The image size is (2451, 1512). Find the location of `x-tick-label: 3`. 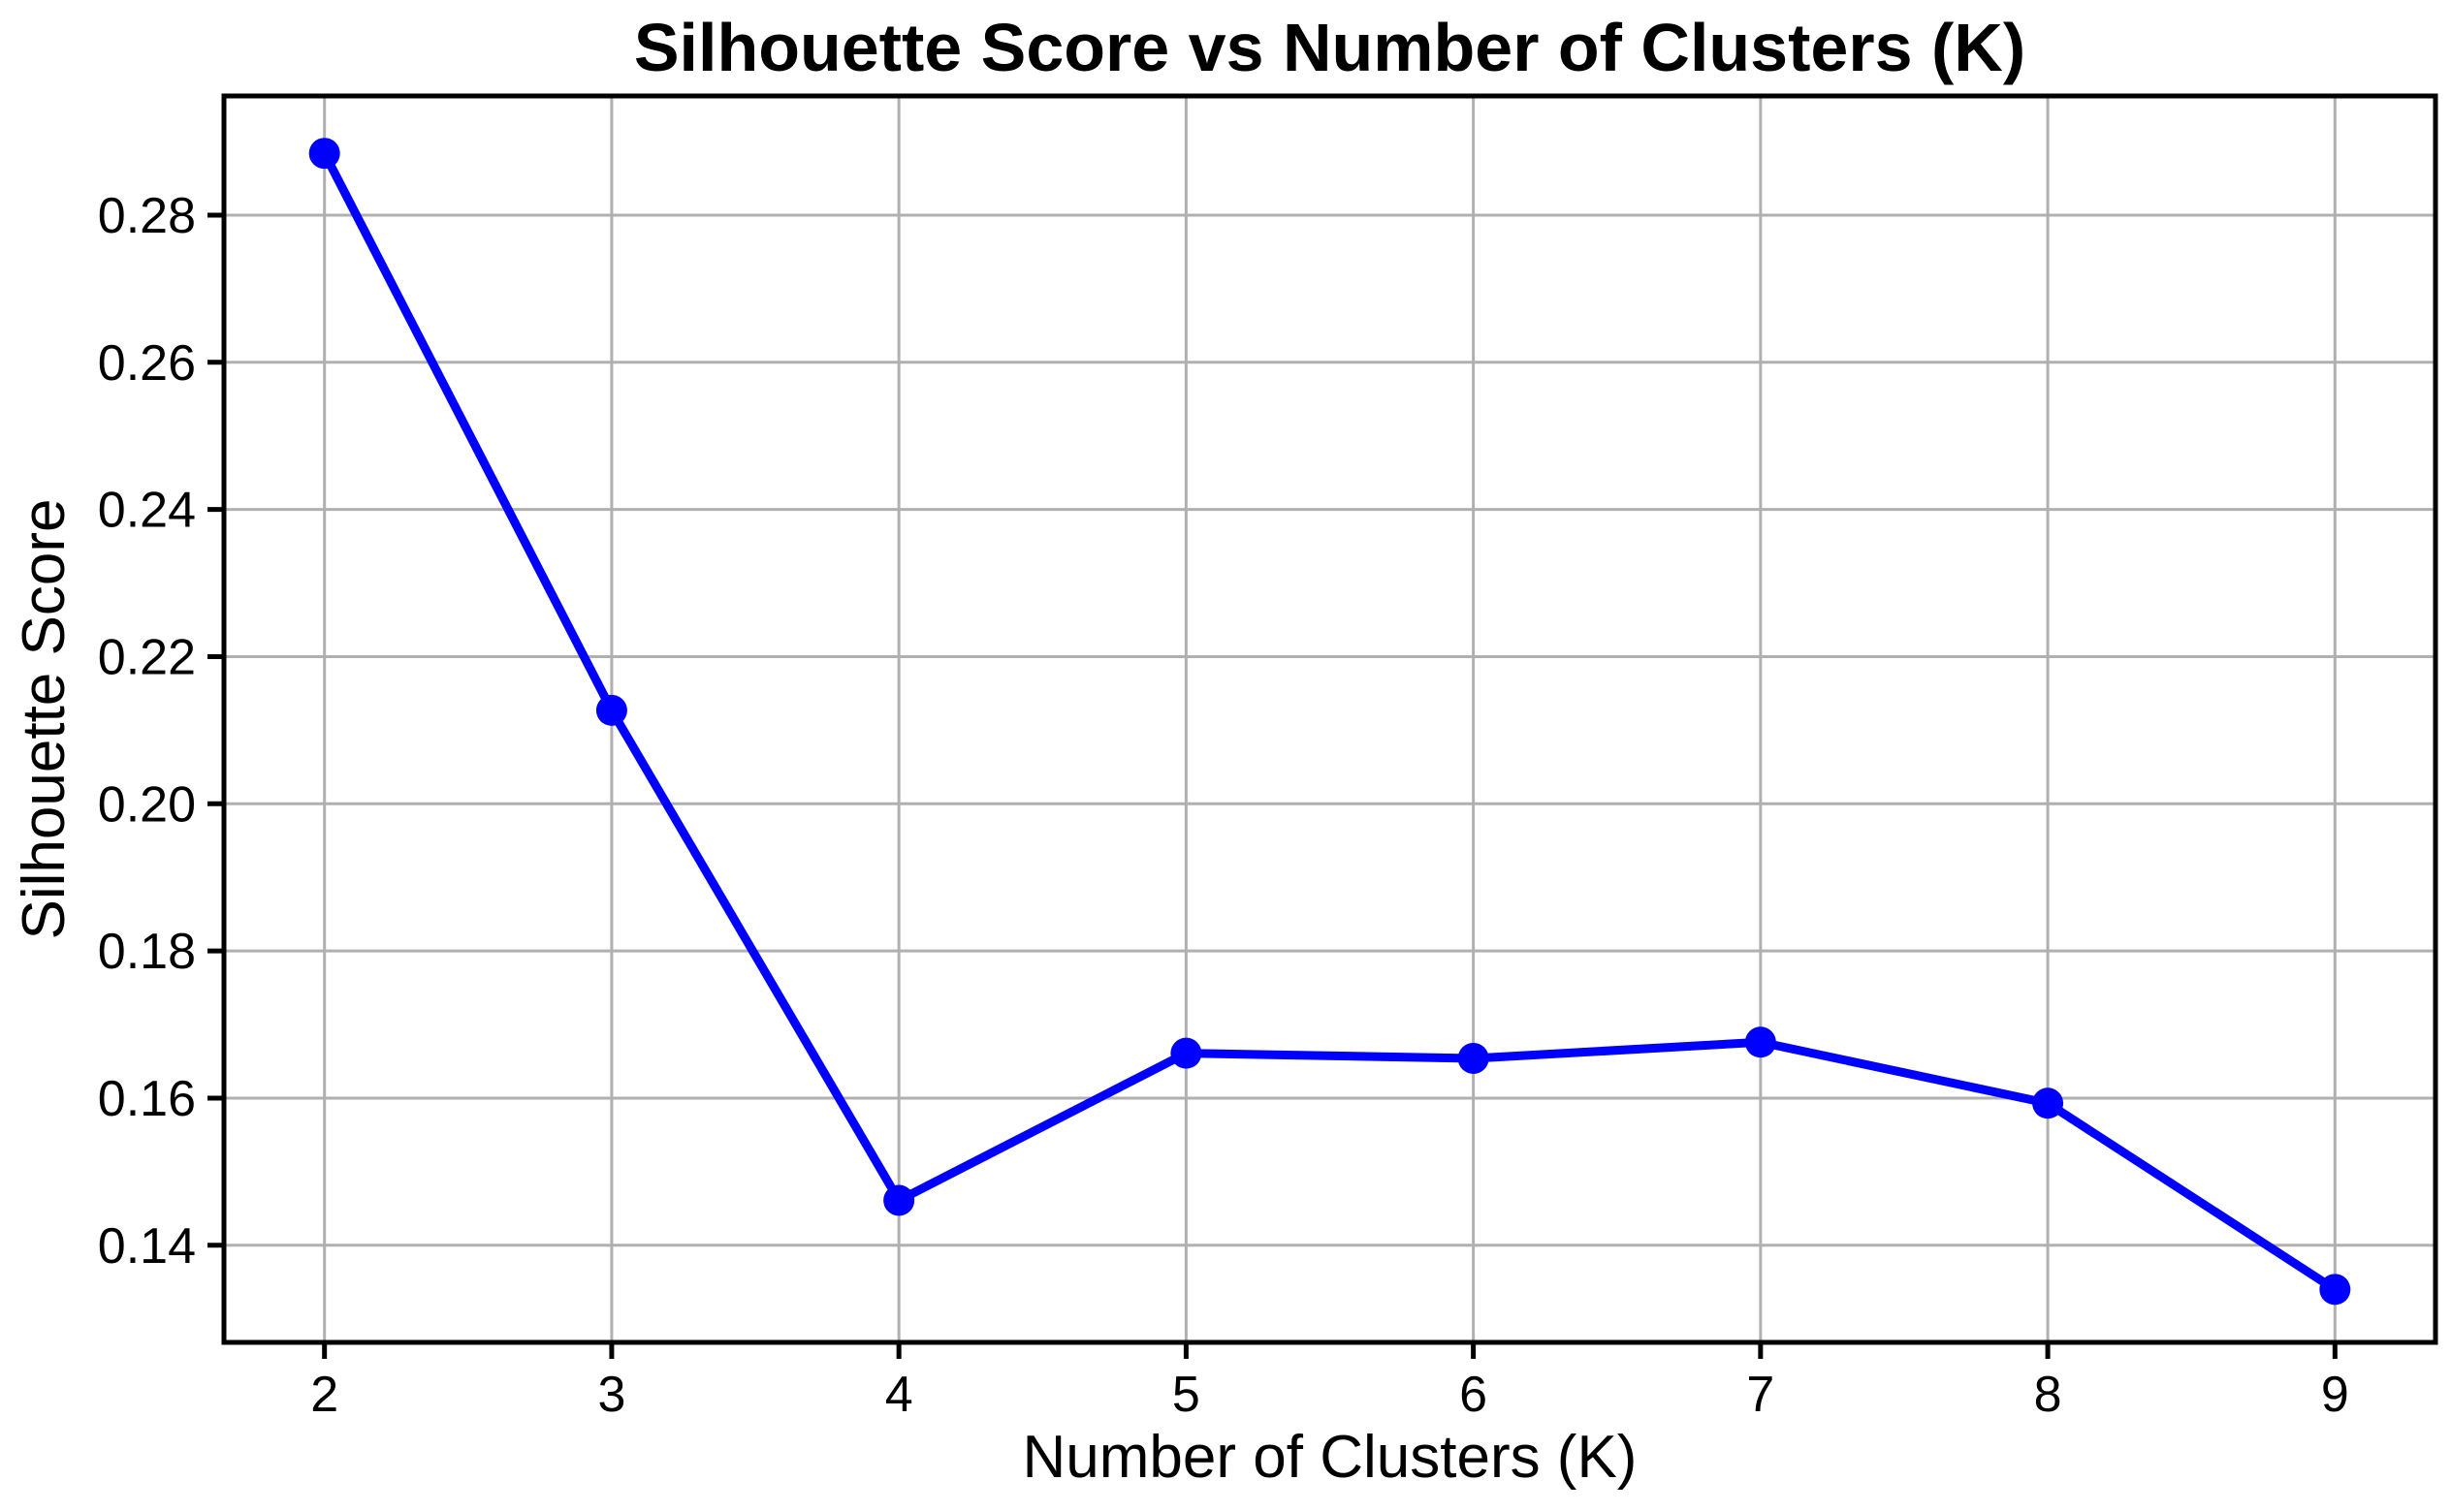

x-tick-label: 3 is located at coordinates (611, 1395).